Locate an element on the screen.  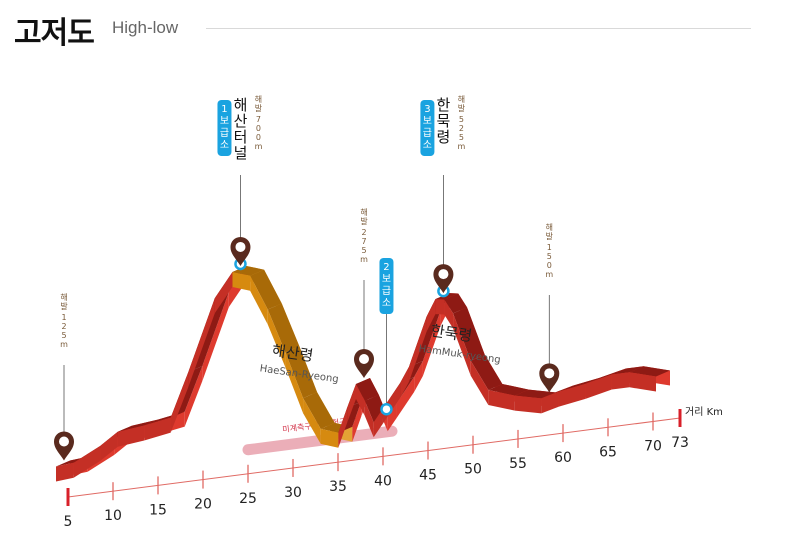
x-tick-label: 60 is located at coordinates (563, 458).